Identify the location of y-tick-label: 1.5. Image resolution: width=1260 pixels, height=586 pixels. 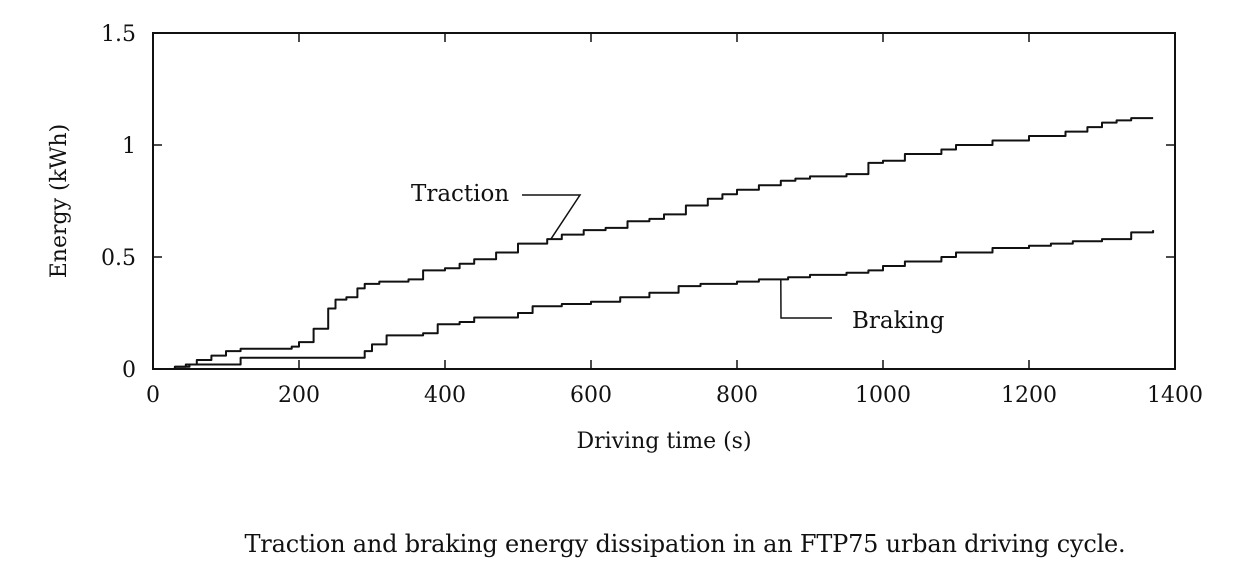
(118, 34).